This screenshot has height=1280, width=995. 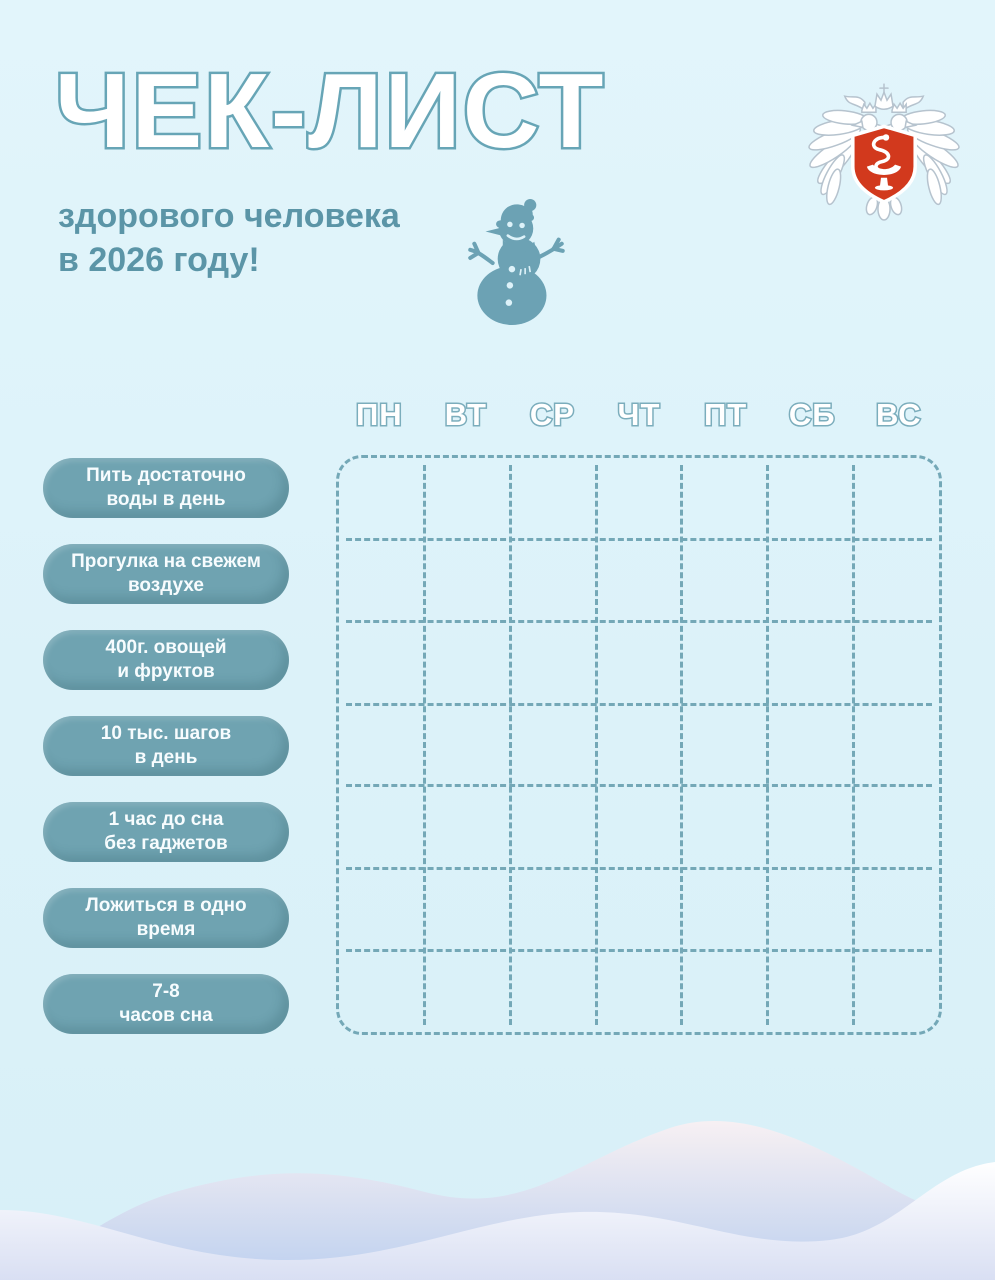 What do you see at coordinates (378, 415) in the screenshot?
I see `day-header-mon: ПН` at bounding box center [378, 415].